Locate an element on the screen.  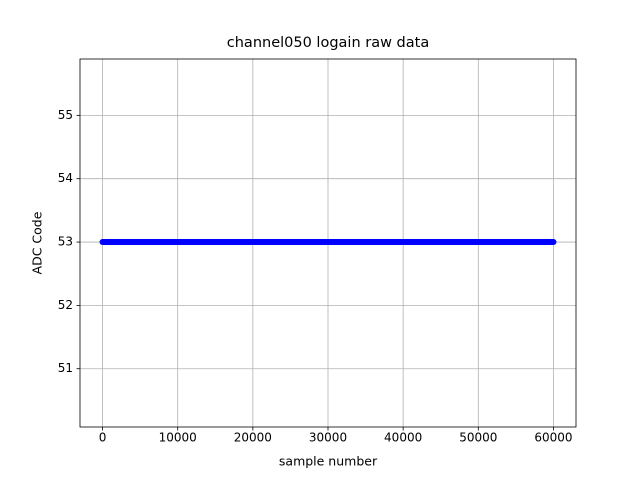
x-tick-label: 20000 is located at coordinates (253, 438).